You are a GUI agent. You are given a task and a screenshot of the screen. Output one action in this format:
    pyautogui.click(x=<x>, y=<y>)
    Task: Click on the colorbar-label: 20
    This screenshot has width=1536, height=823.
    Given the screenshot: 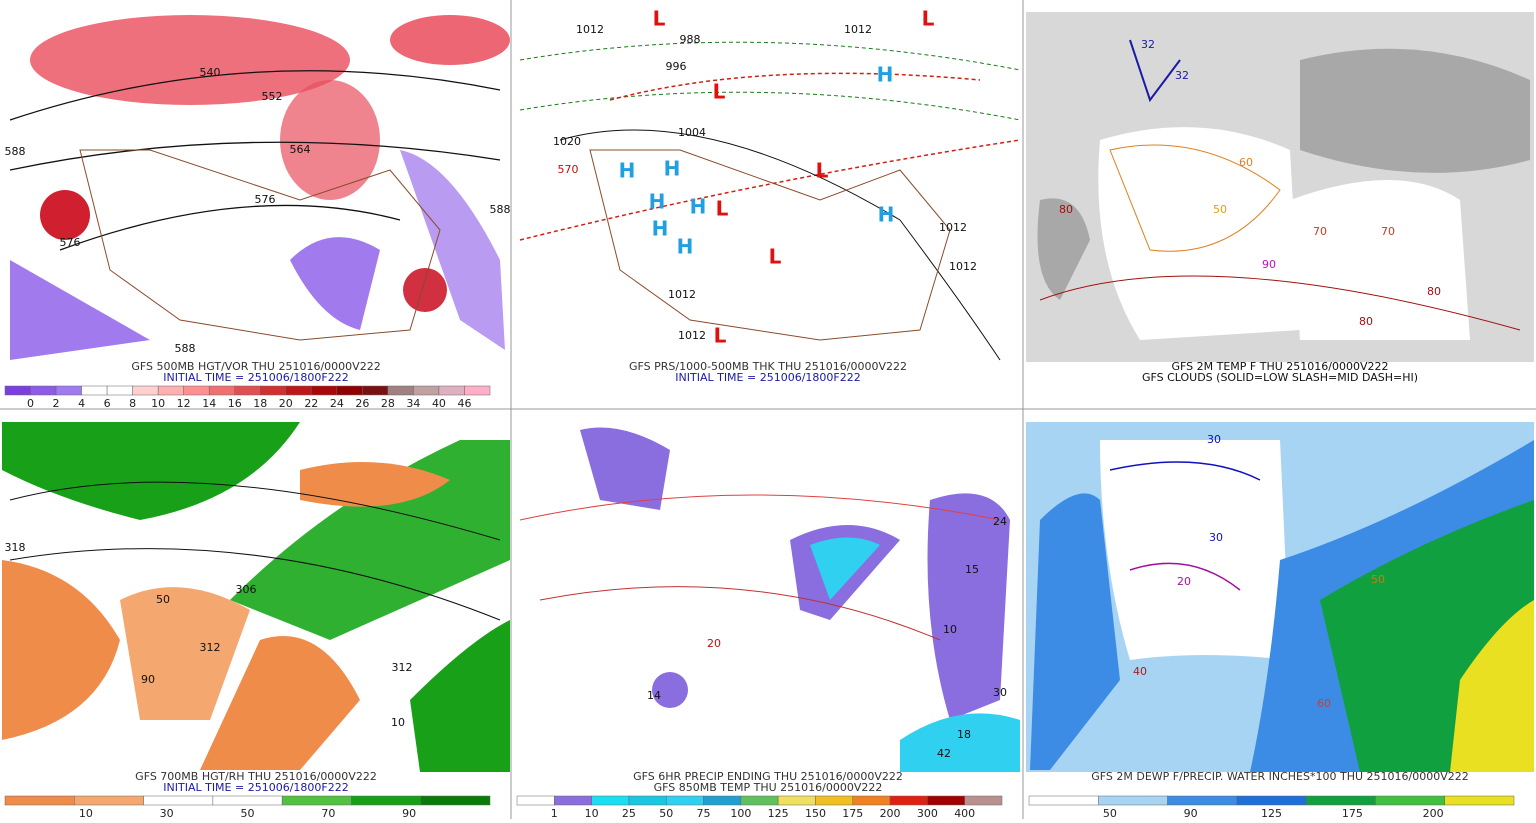 What is the action you would take?
    pyautogui.click(x=286, y=403)
    